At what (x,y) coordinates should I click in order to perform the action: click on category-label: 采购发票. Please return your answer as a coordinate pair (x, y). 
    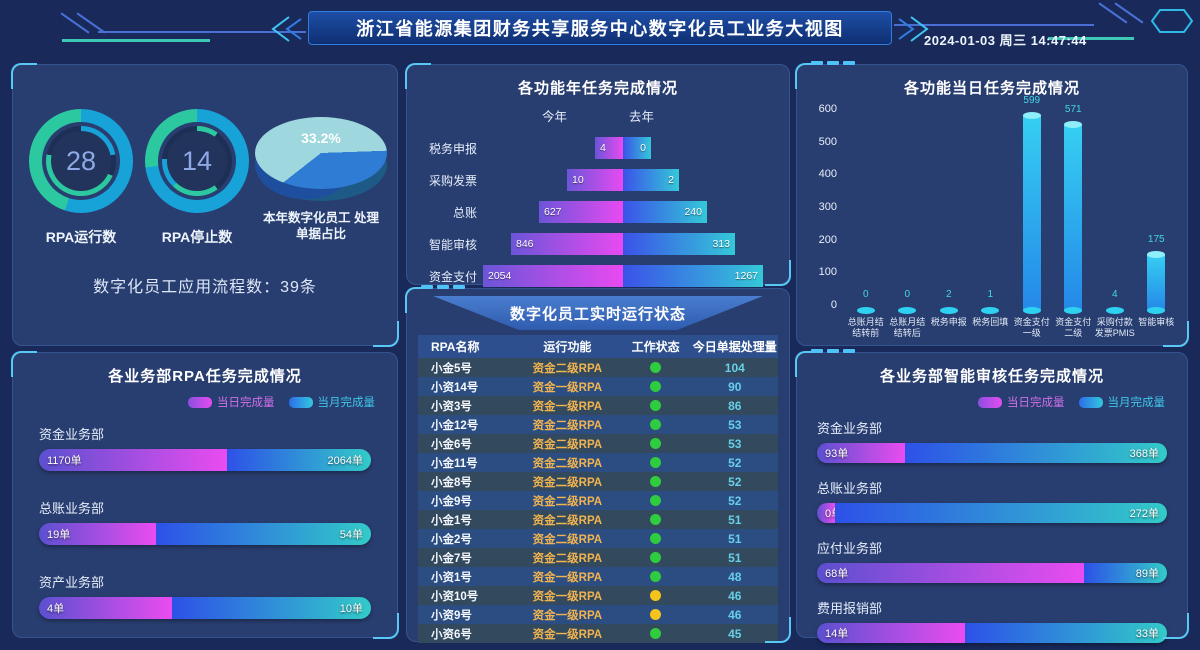
    Looking at the image, I should click on (452, 180).